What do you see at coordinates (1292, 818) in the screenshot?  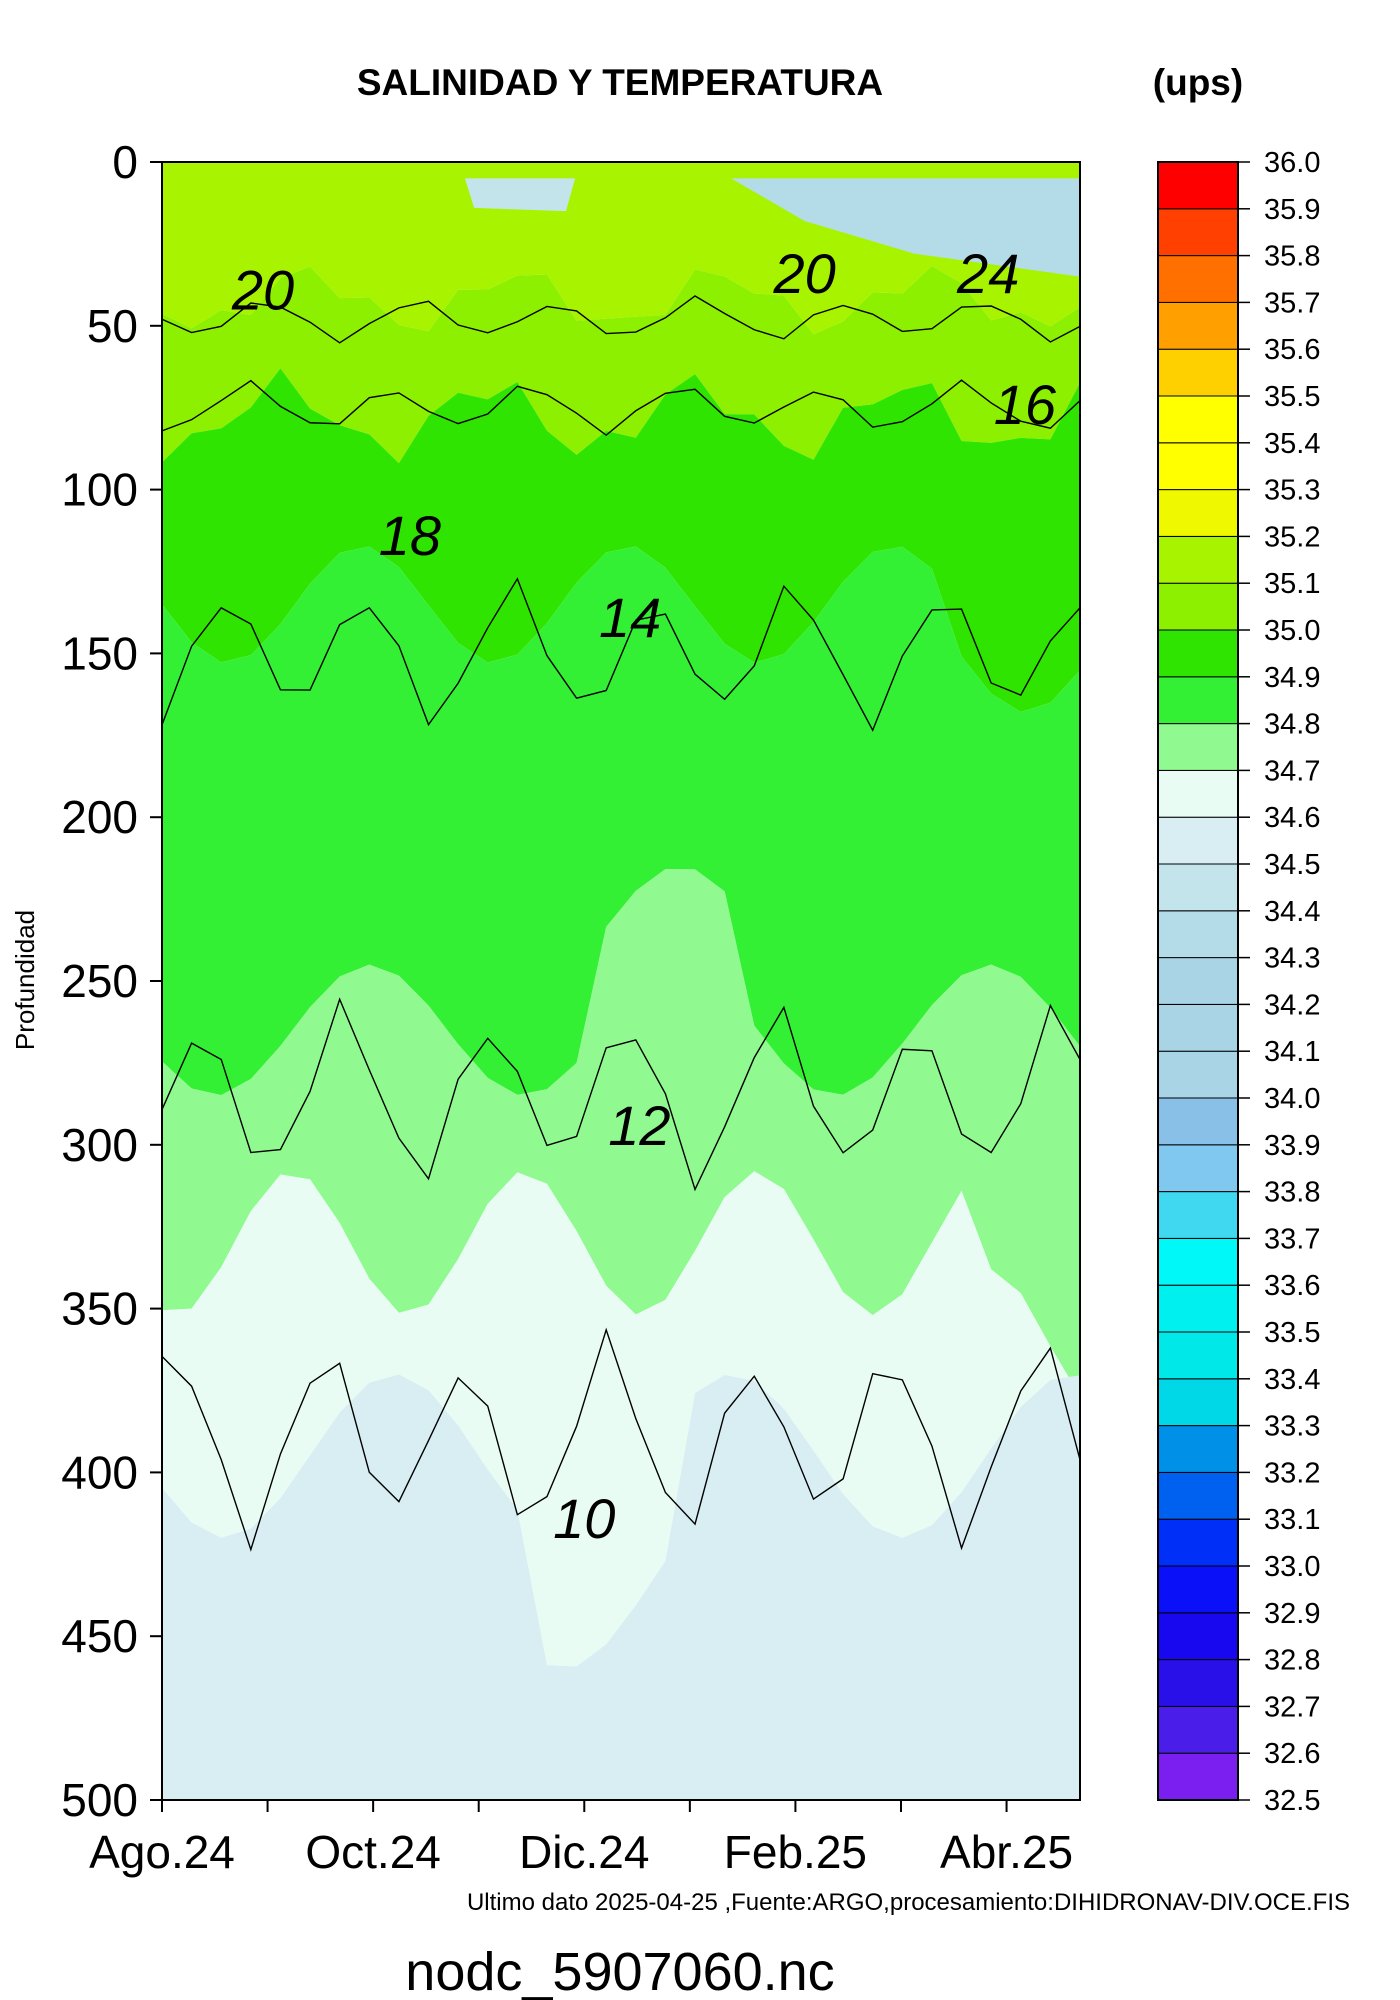 I see `colorbar-tick-label: 34.6` at bounding box center [1292, 818].